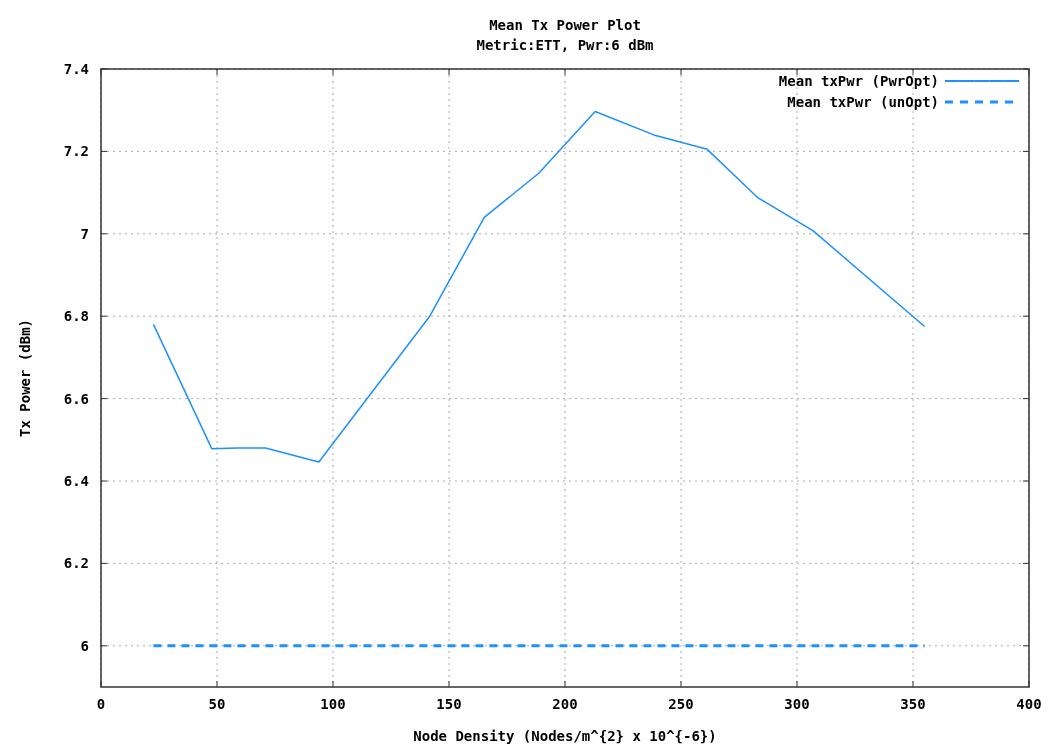 The width and height of the screenshot is (1050, 749). I want to click on y-tick-label: 7, so click(84, 233).